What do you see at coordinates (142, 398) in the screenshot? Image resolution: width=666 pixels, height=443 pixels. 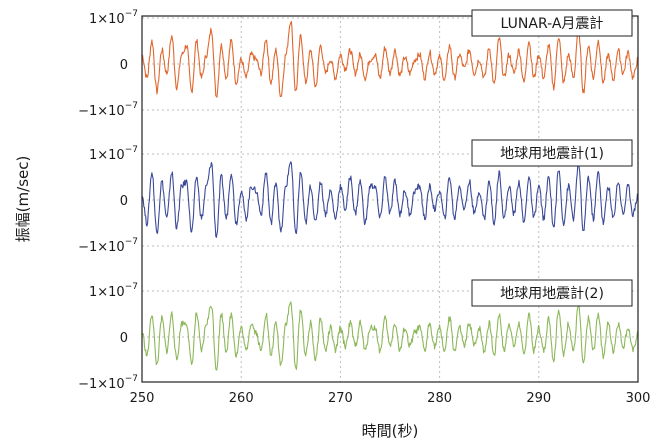 I see `x-tick-label: 250` at bounding box center [142, 398].